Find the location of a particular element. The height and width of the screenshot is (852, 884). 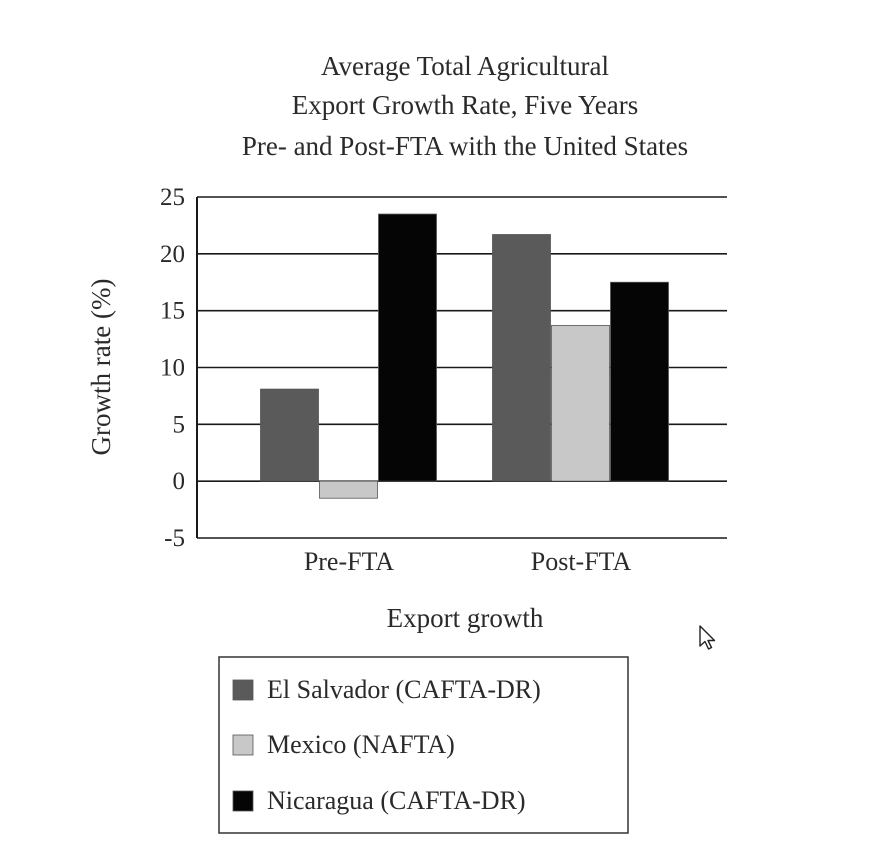

y-tick-label: 15 is located at coordinates (172, 311).